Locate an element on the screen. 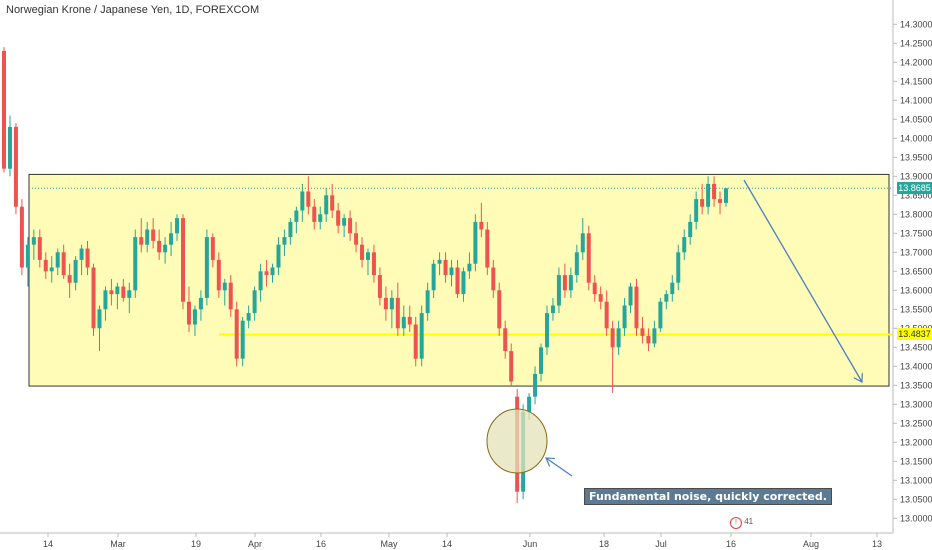 The width and height of the screenshot is (932, 550). x-tick-label: 18 is located at coordinates (604, 544).